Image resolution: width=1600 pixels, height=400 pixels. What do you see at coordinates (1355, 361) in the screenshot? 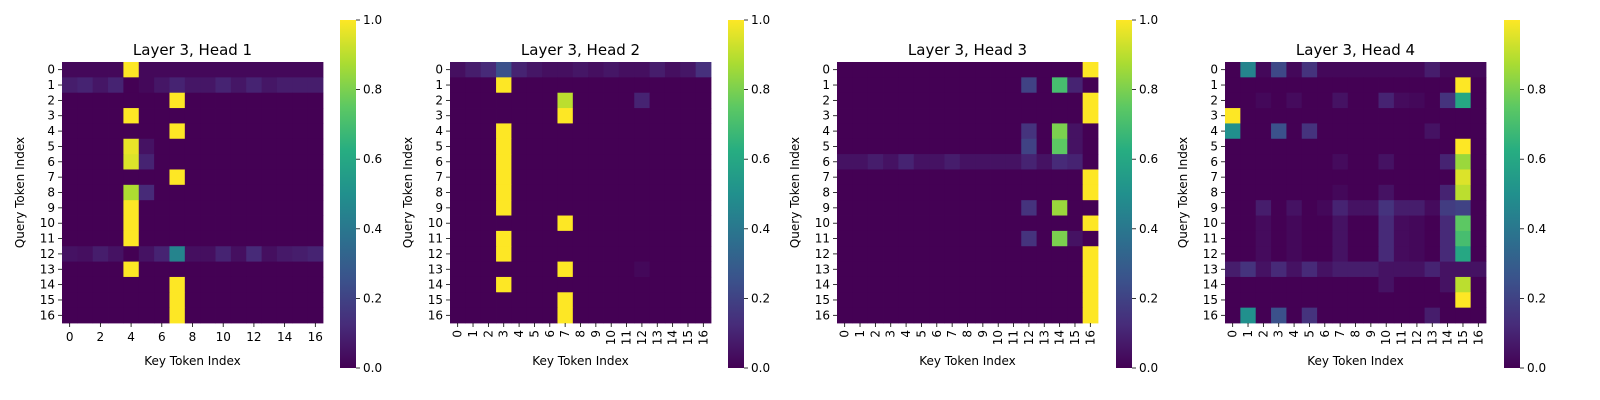
I see `x-axis-label: Key Token Index` at bounding box center [1355, 361].